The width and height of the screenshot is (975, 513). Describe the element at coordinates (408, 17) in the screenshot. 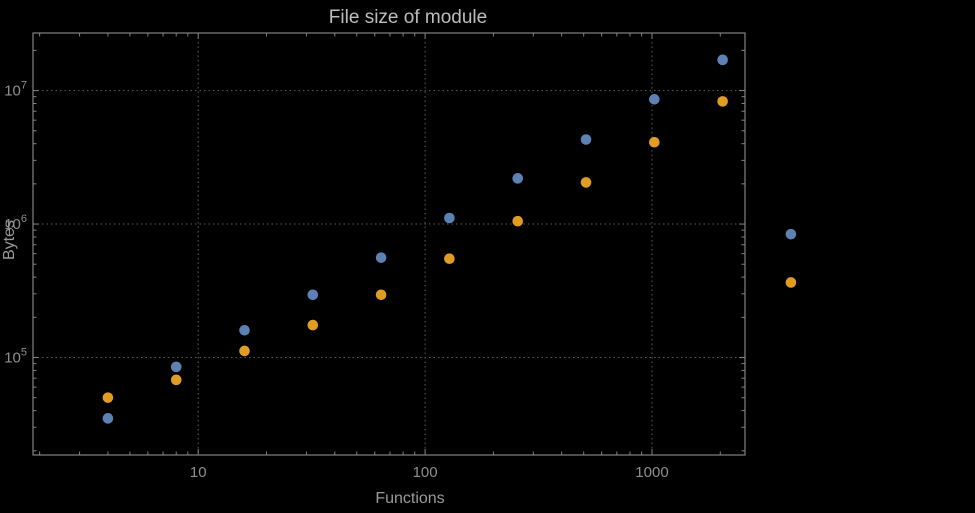

I see `chart-title: File size of module` at that location.